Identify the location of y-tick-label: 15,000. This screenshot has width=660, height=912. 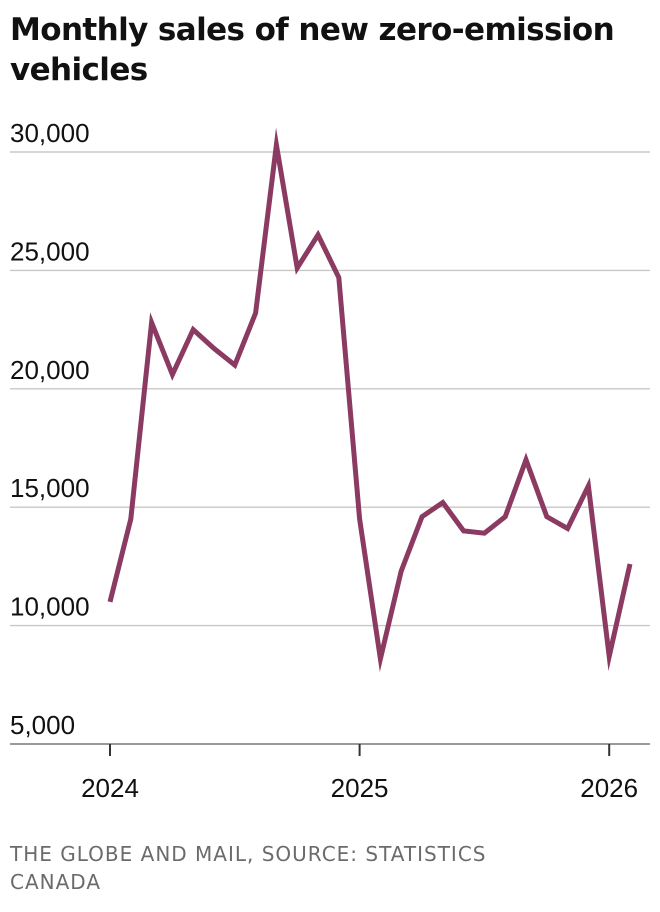
(50, 488).